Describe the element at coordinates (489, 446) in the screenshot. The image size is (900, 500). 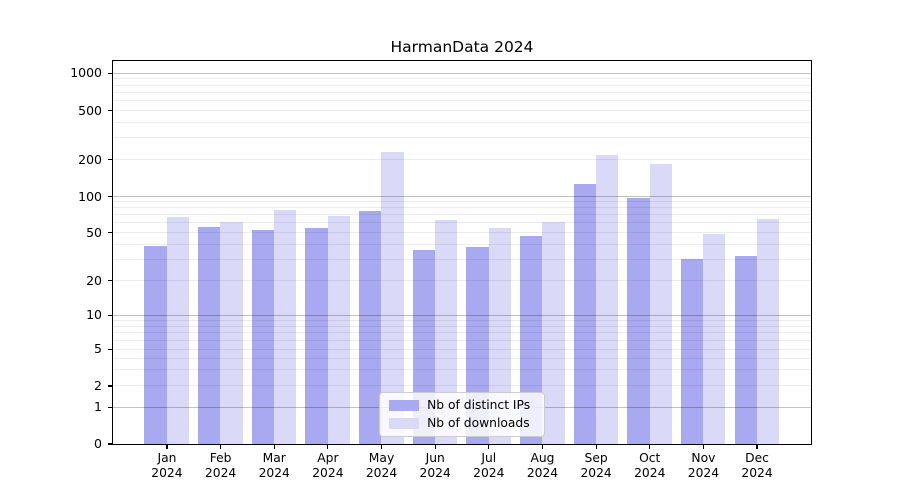
I see `x-tick-jul` at that location.